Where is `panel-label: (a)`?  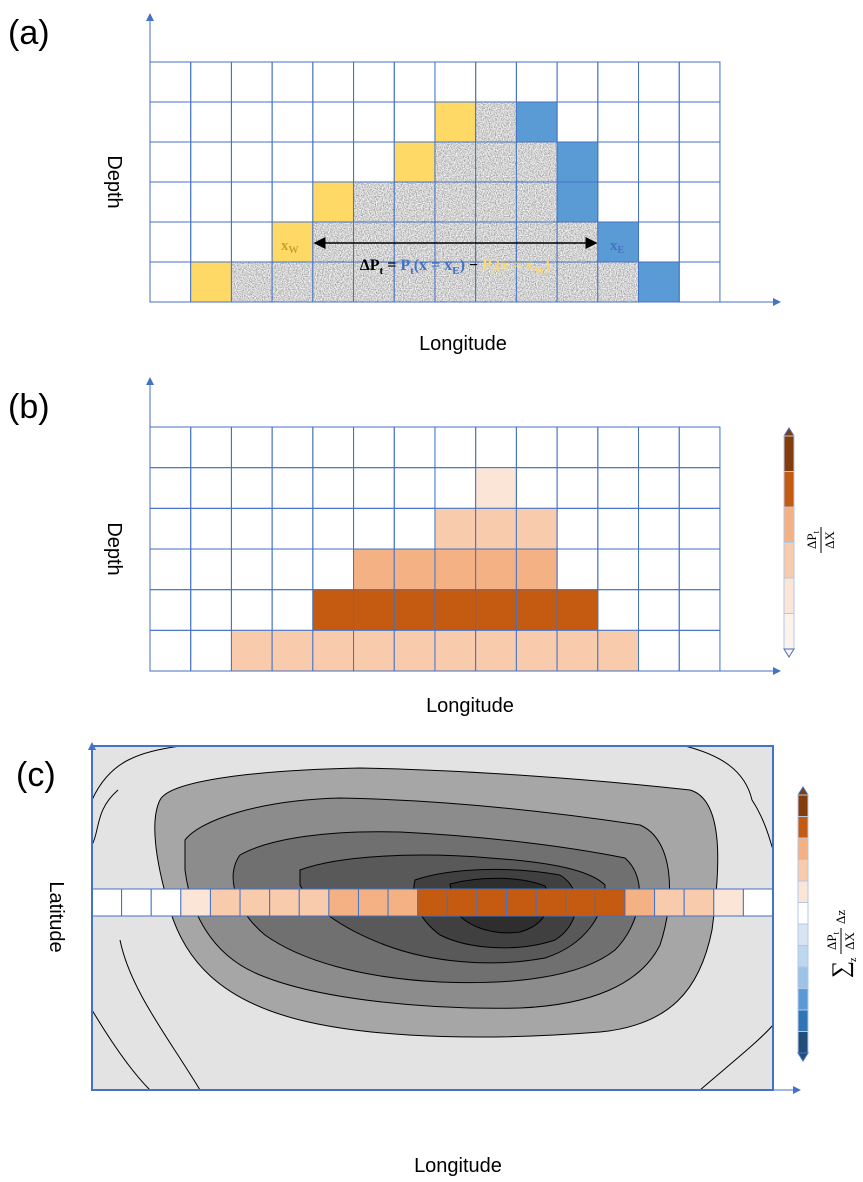 panel-label: (a) is located at coordinates (29, 33).